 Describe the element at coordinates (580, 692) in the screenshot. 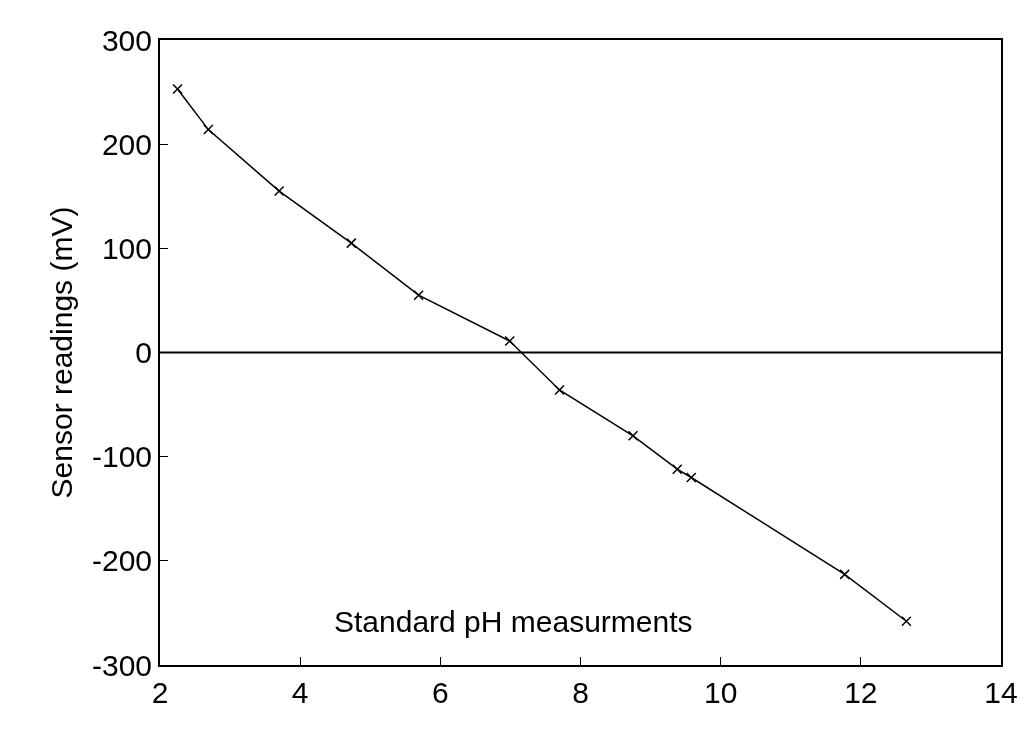

I see `x-tick-label: 8` at that location.